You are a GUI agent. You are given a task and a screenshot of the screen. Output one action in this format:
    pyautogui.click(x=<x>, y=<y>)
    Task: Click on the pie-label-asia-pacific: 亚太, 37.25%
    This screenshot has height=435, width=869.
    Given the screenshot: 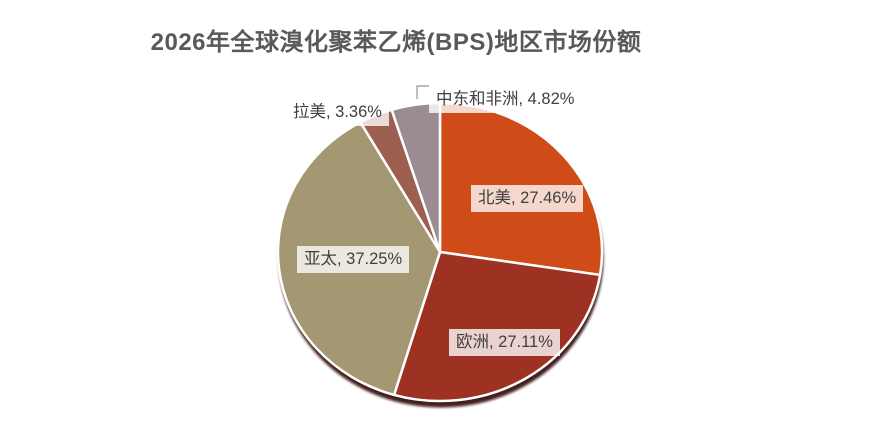 What is the action you would take?
    pyautogui.click(x=353, y=259)
    